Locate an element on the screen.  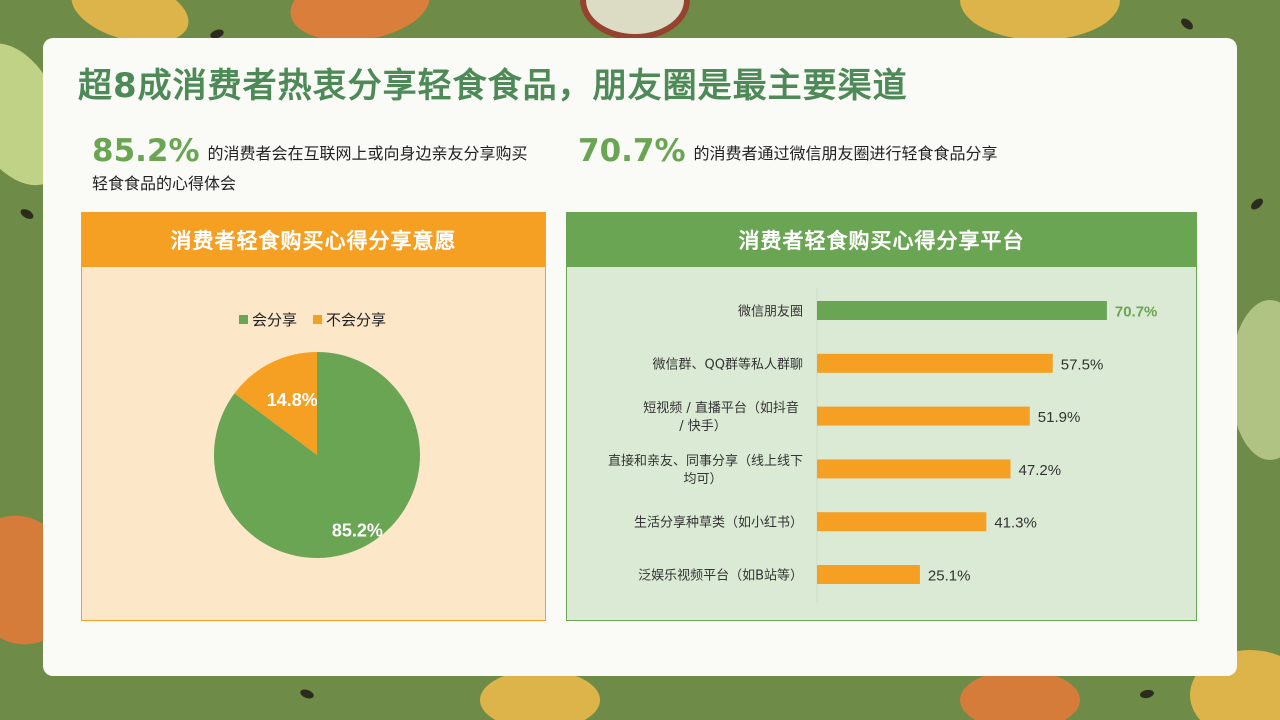
bar-value-label: 70.7% is located at coordinates (1136, 312).